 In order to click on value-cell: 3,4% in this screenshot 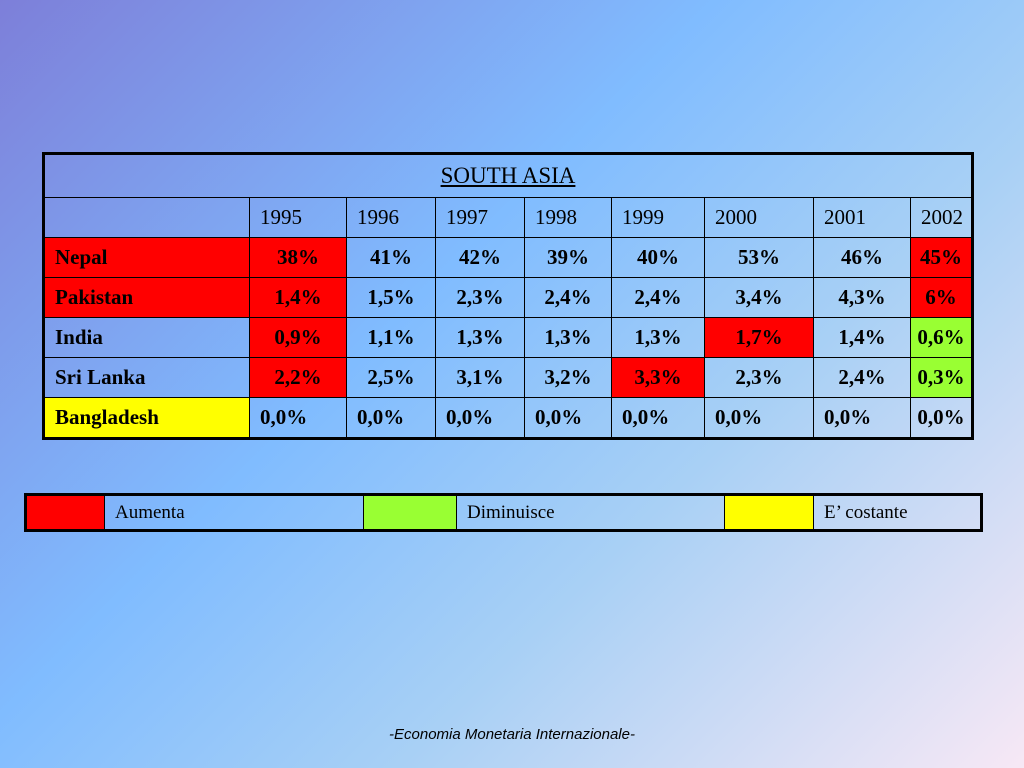, I will do `click(759, 297)`.